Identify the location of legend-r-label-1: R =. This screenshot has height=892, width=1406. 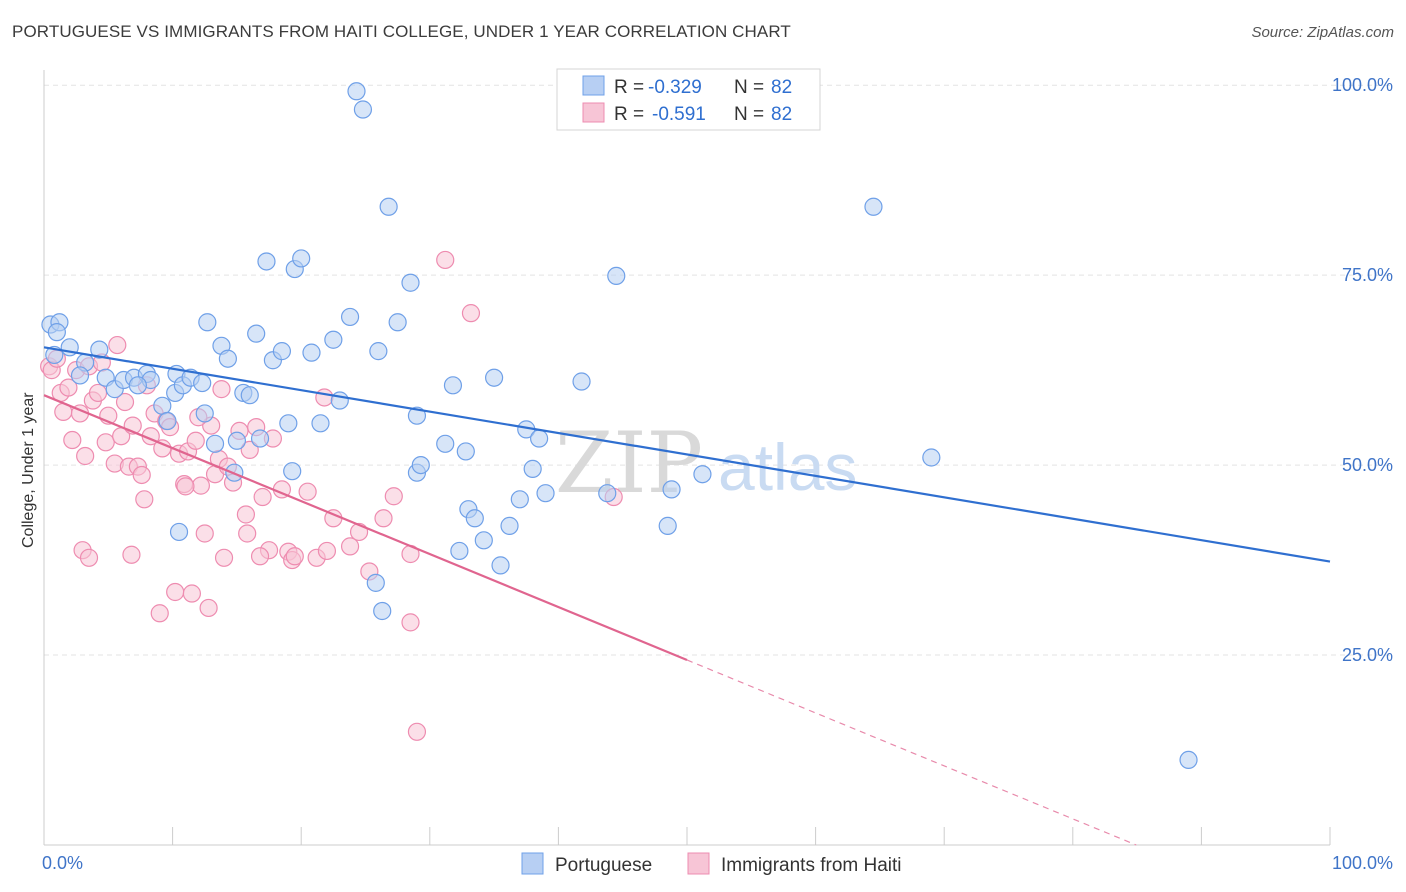
(629, 87).